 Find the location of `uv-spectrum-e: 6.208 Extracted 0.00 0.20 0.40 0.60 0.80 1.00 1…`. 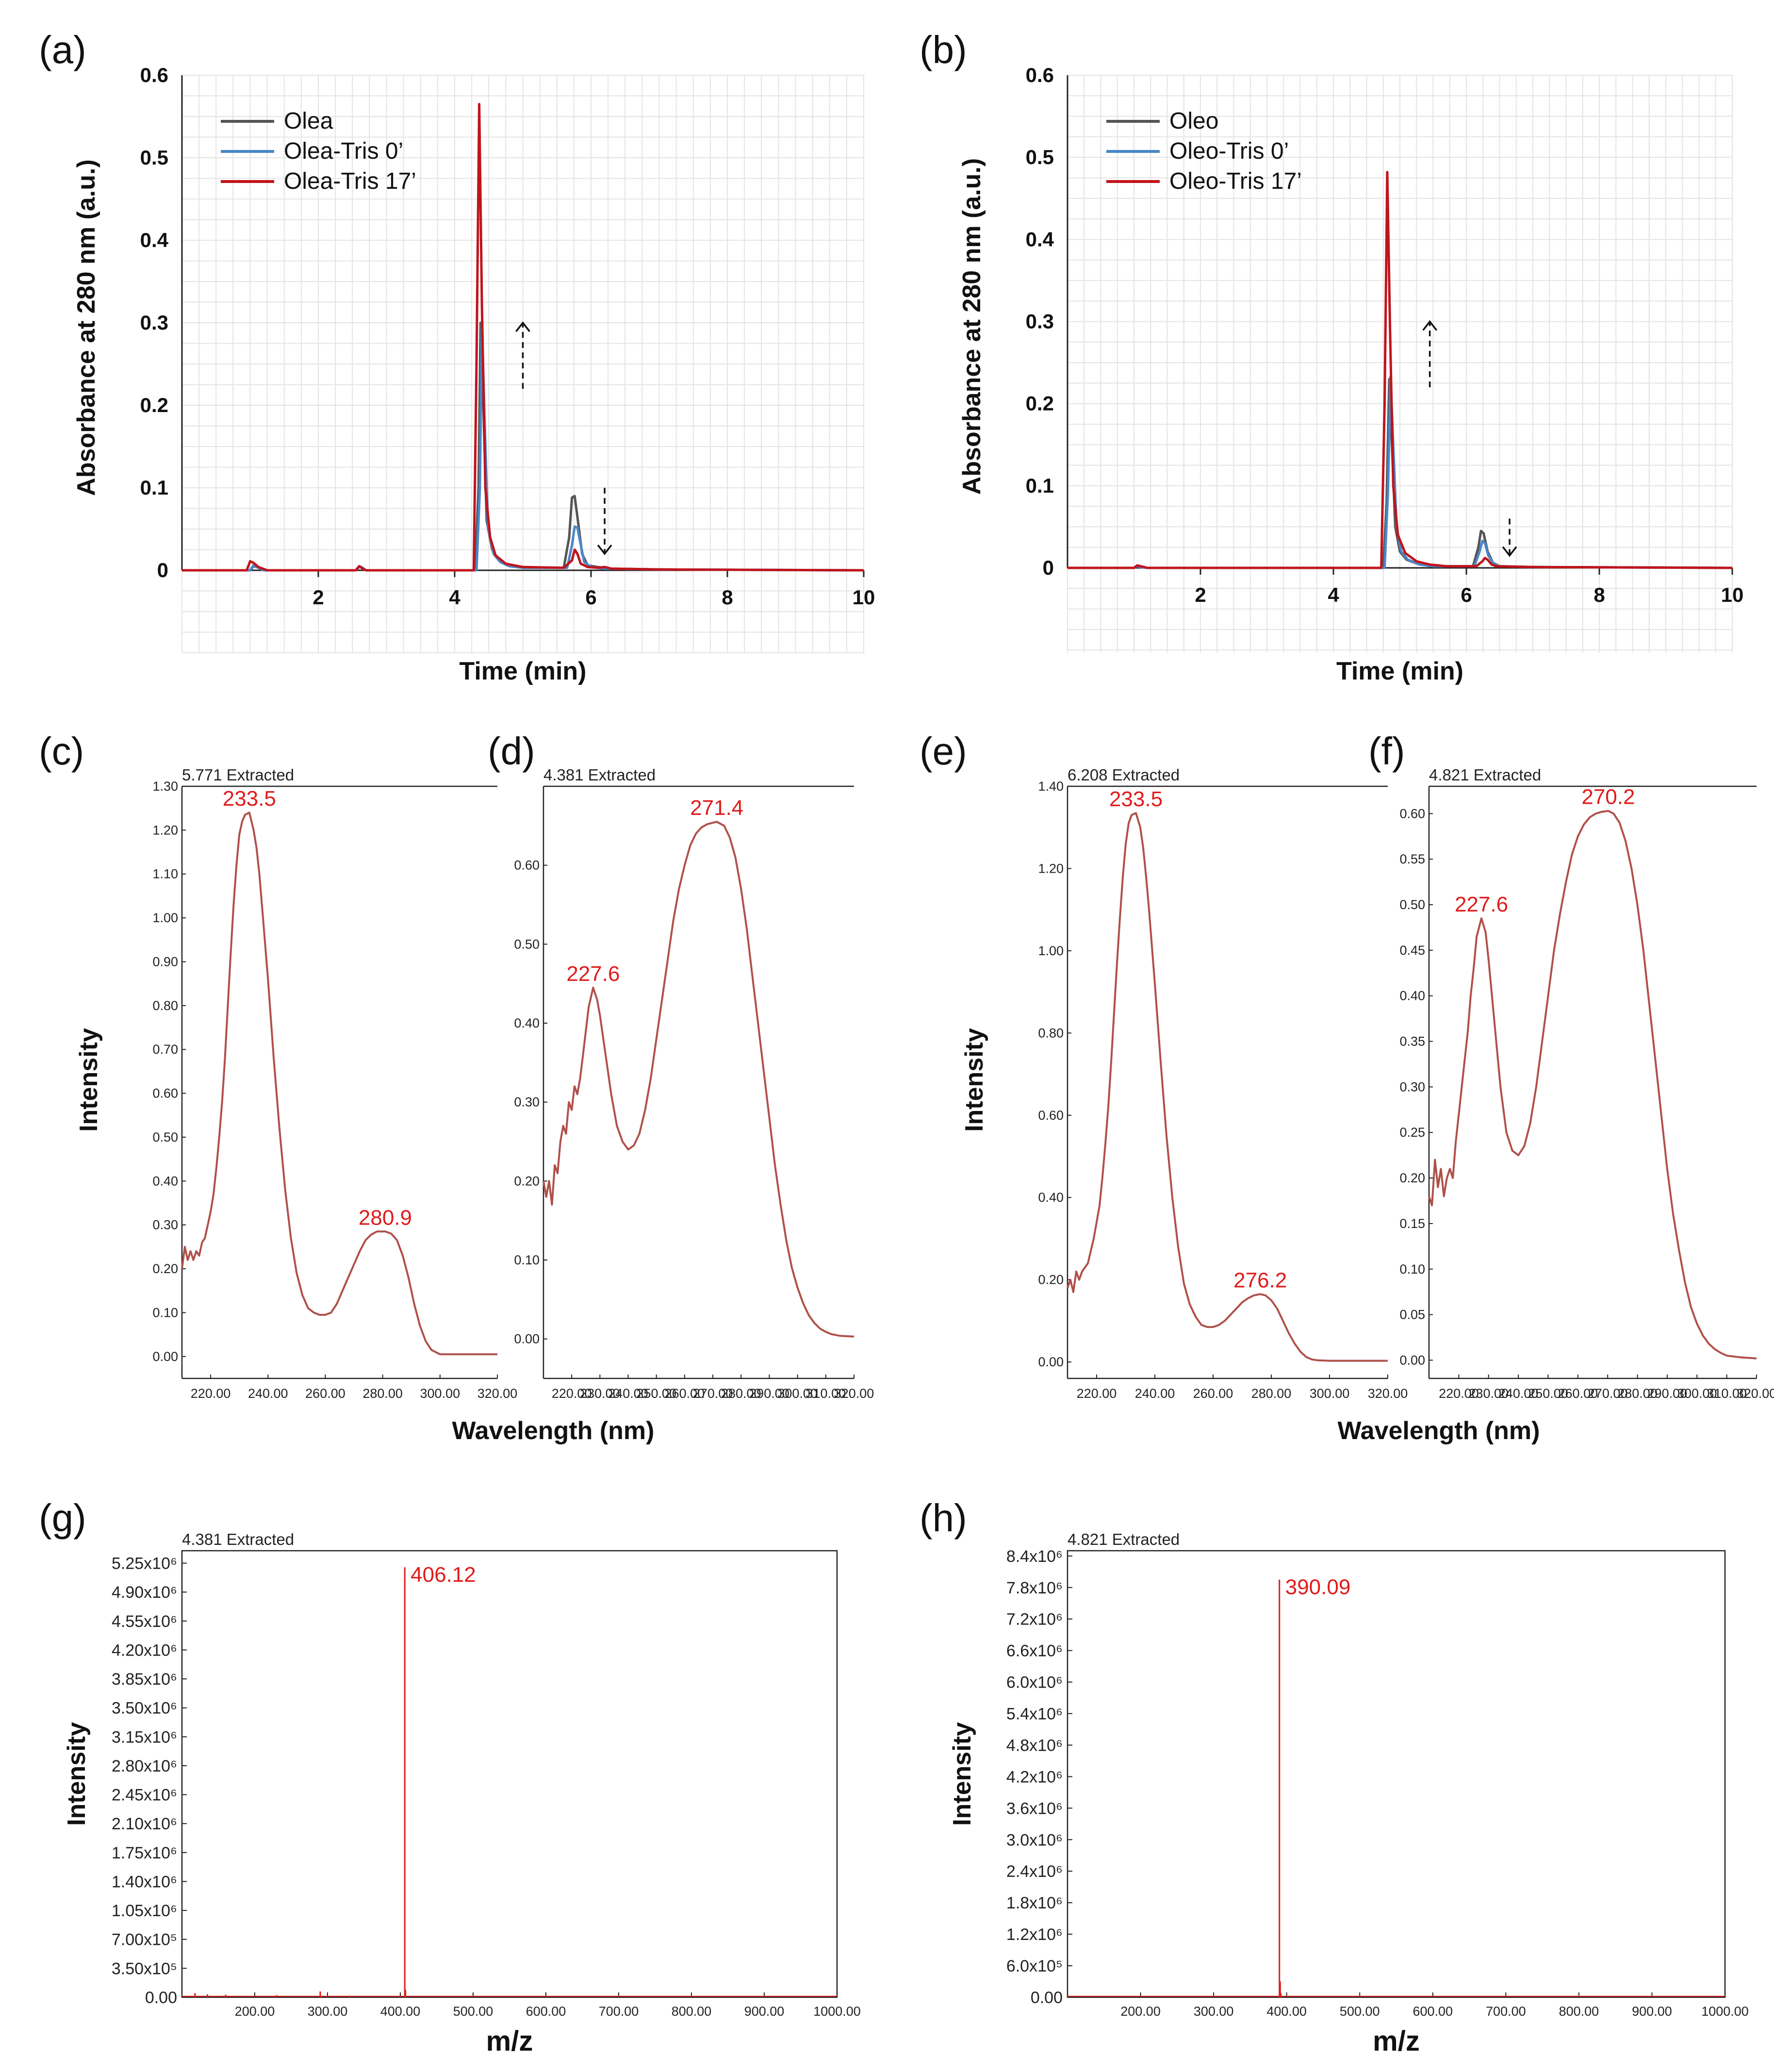

uv-spectrum-e: 6.208 Extracted 0.00 0.20 0.40 0.60 0.80 1.00 1… is located at coordinates (1223, 1083).